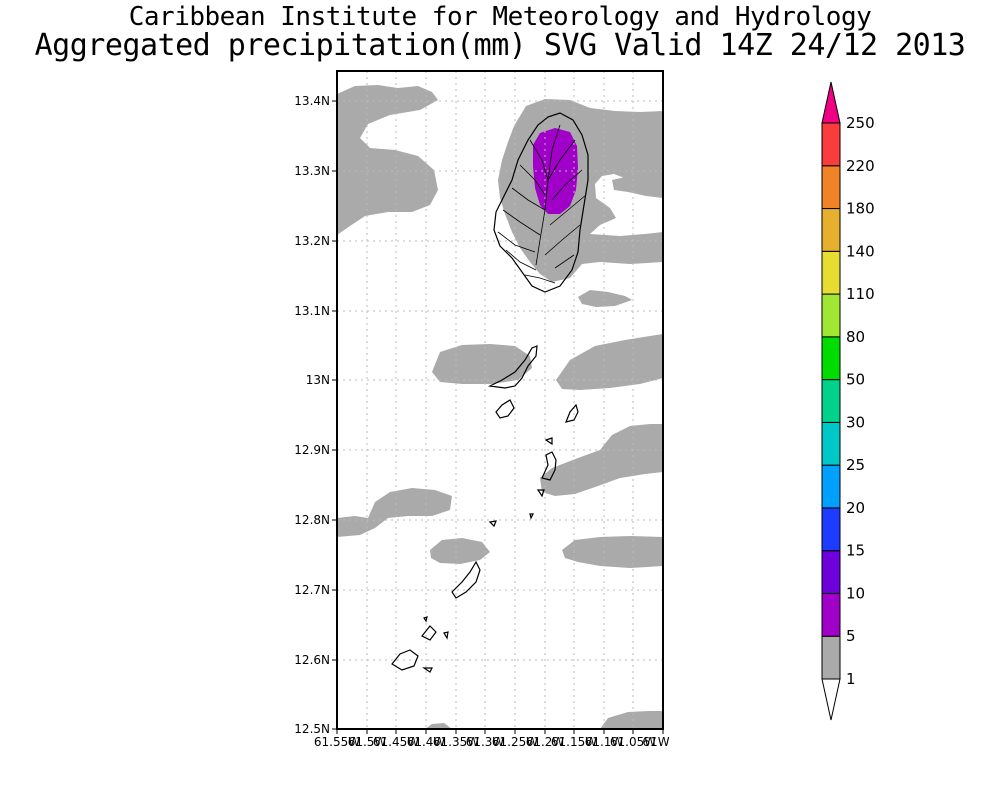 The width and height of the screenshot is (1000, 800). Describe the element at coordinates (312, 101) in the screenshot. I see `lat-label: 13.4N` at that location.